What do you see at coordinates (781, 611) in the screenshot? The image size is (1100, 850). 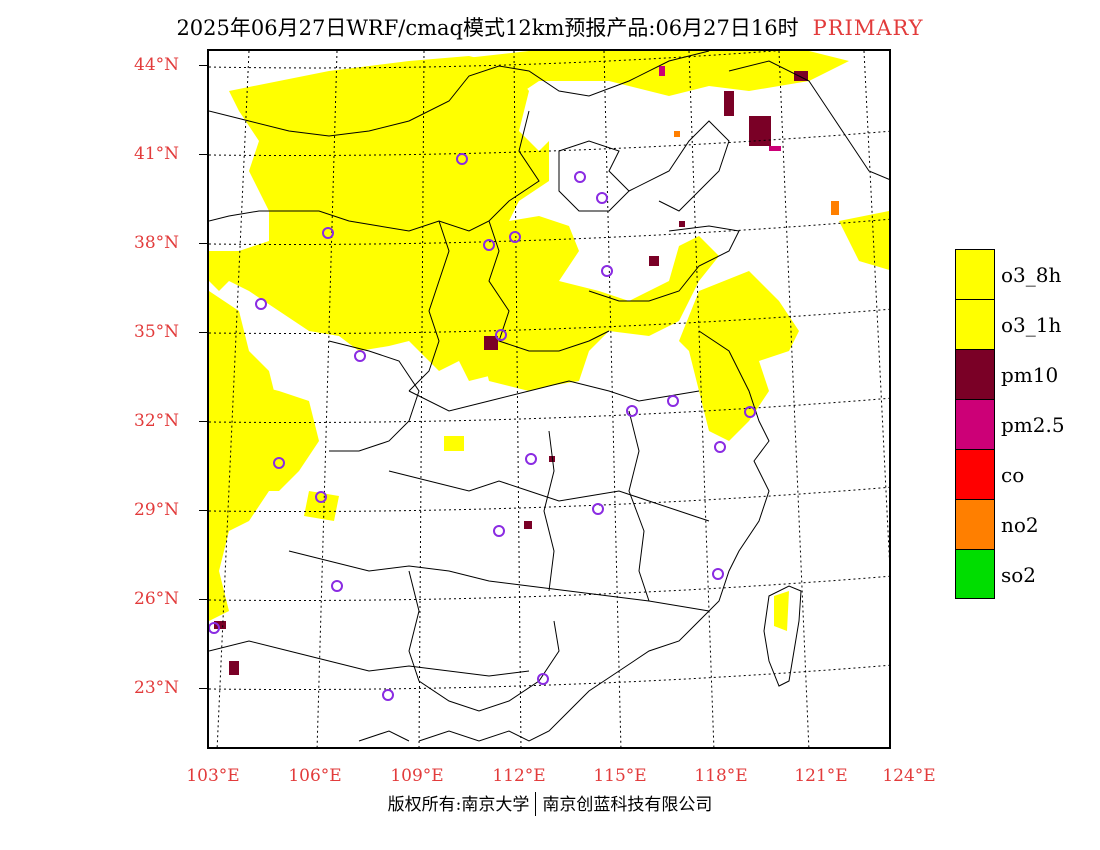 I see `o3-region-taiwan` at bounding box center [781, 611].